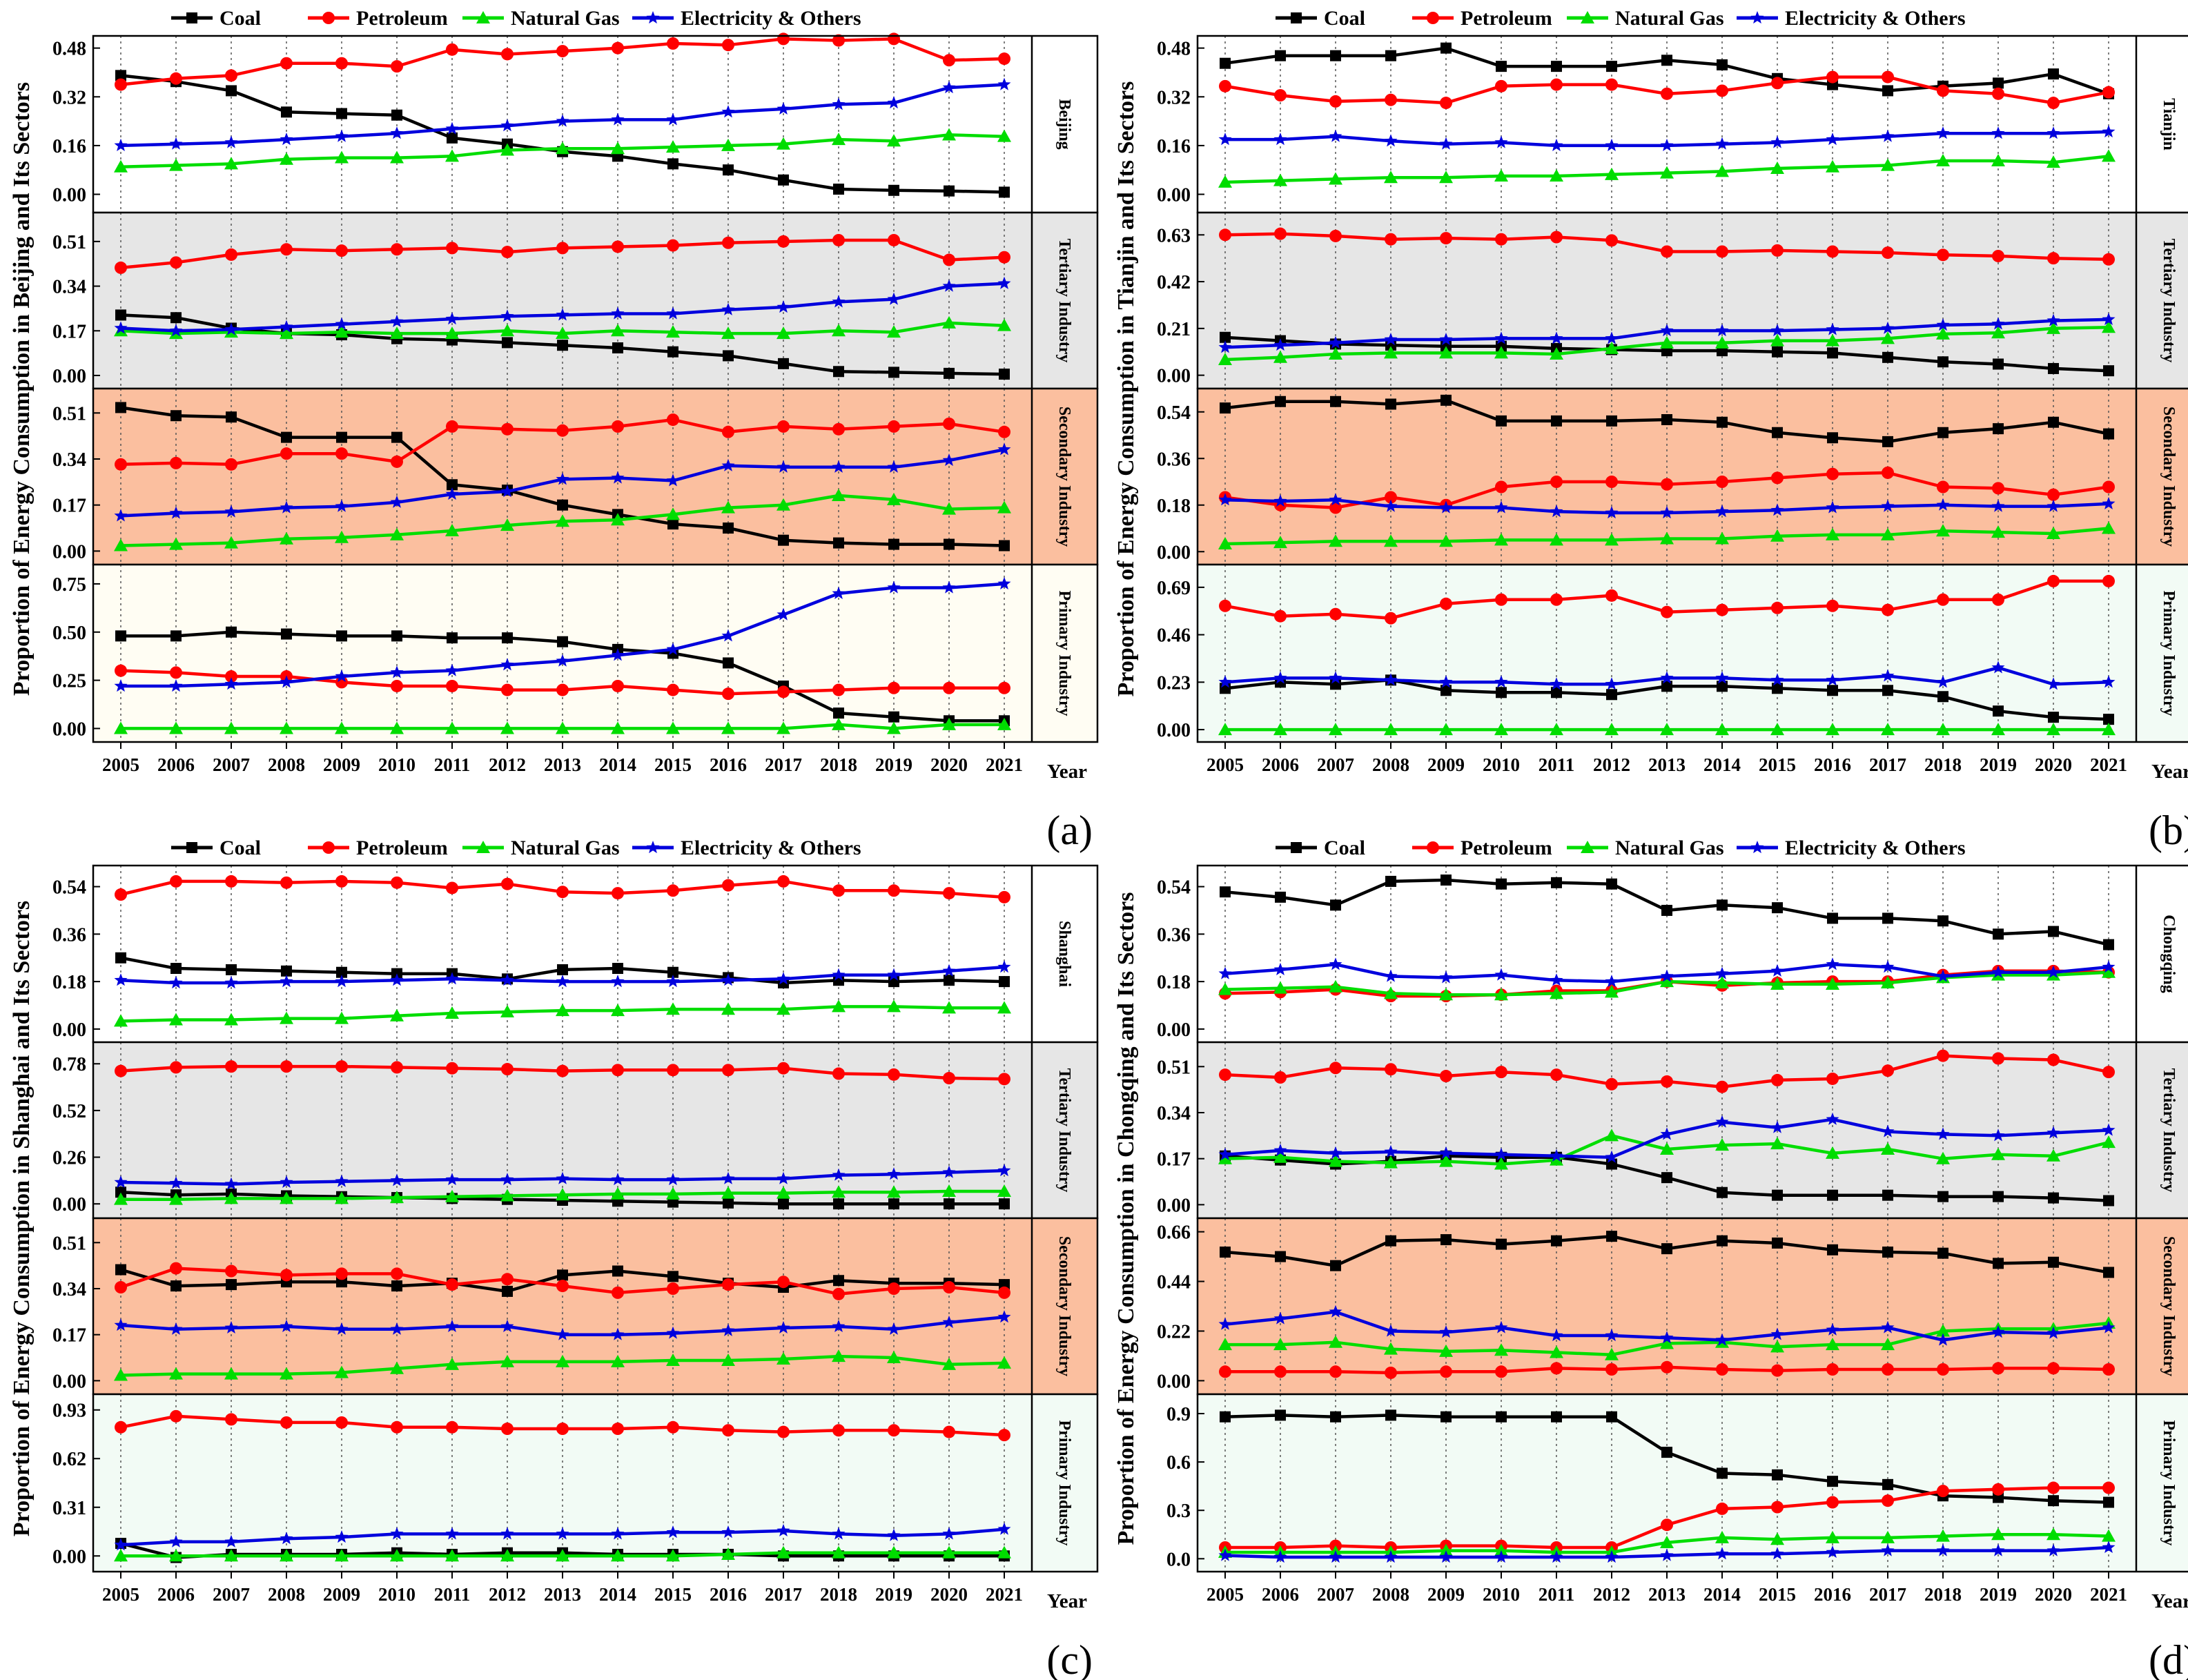 The width and height of the screenshot is (2188, 1680). What do you see at coordinates (562, 253) in the screenshot?
I see `series-petroleum` at bounding box center [562, 253].